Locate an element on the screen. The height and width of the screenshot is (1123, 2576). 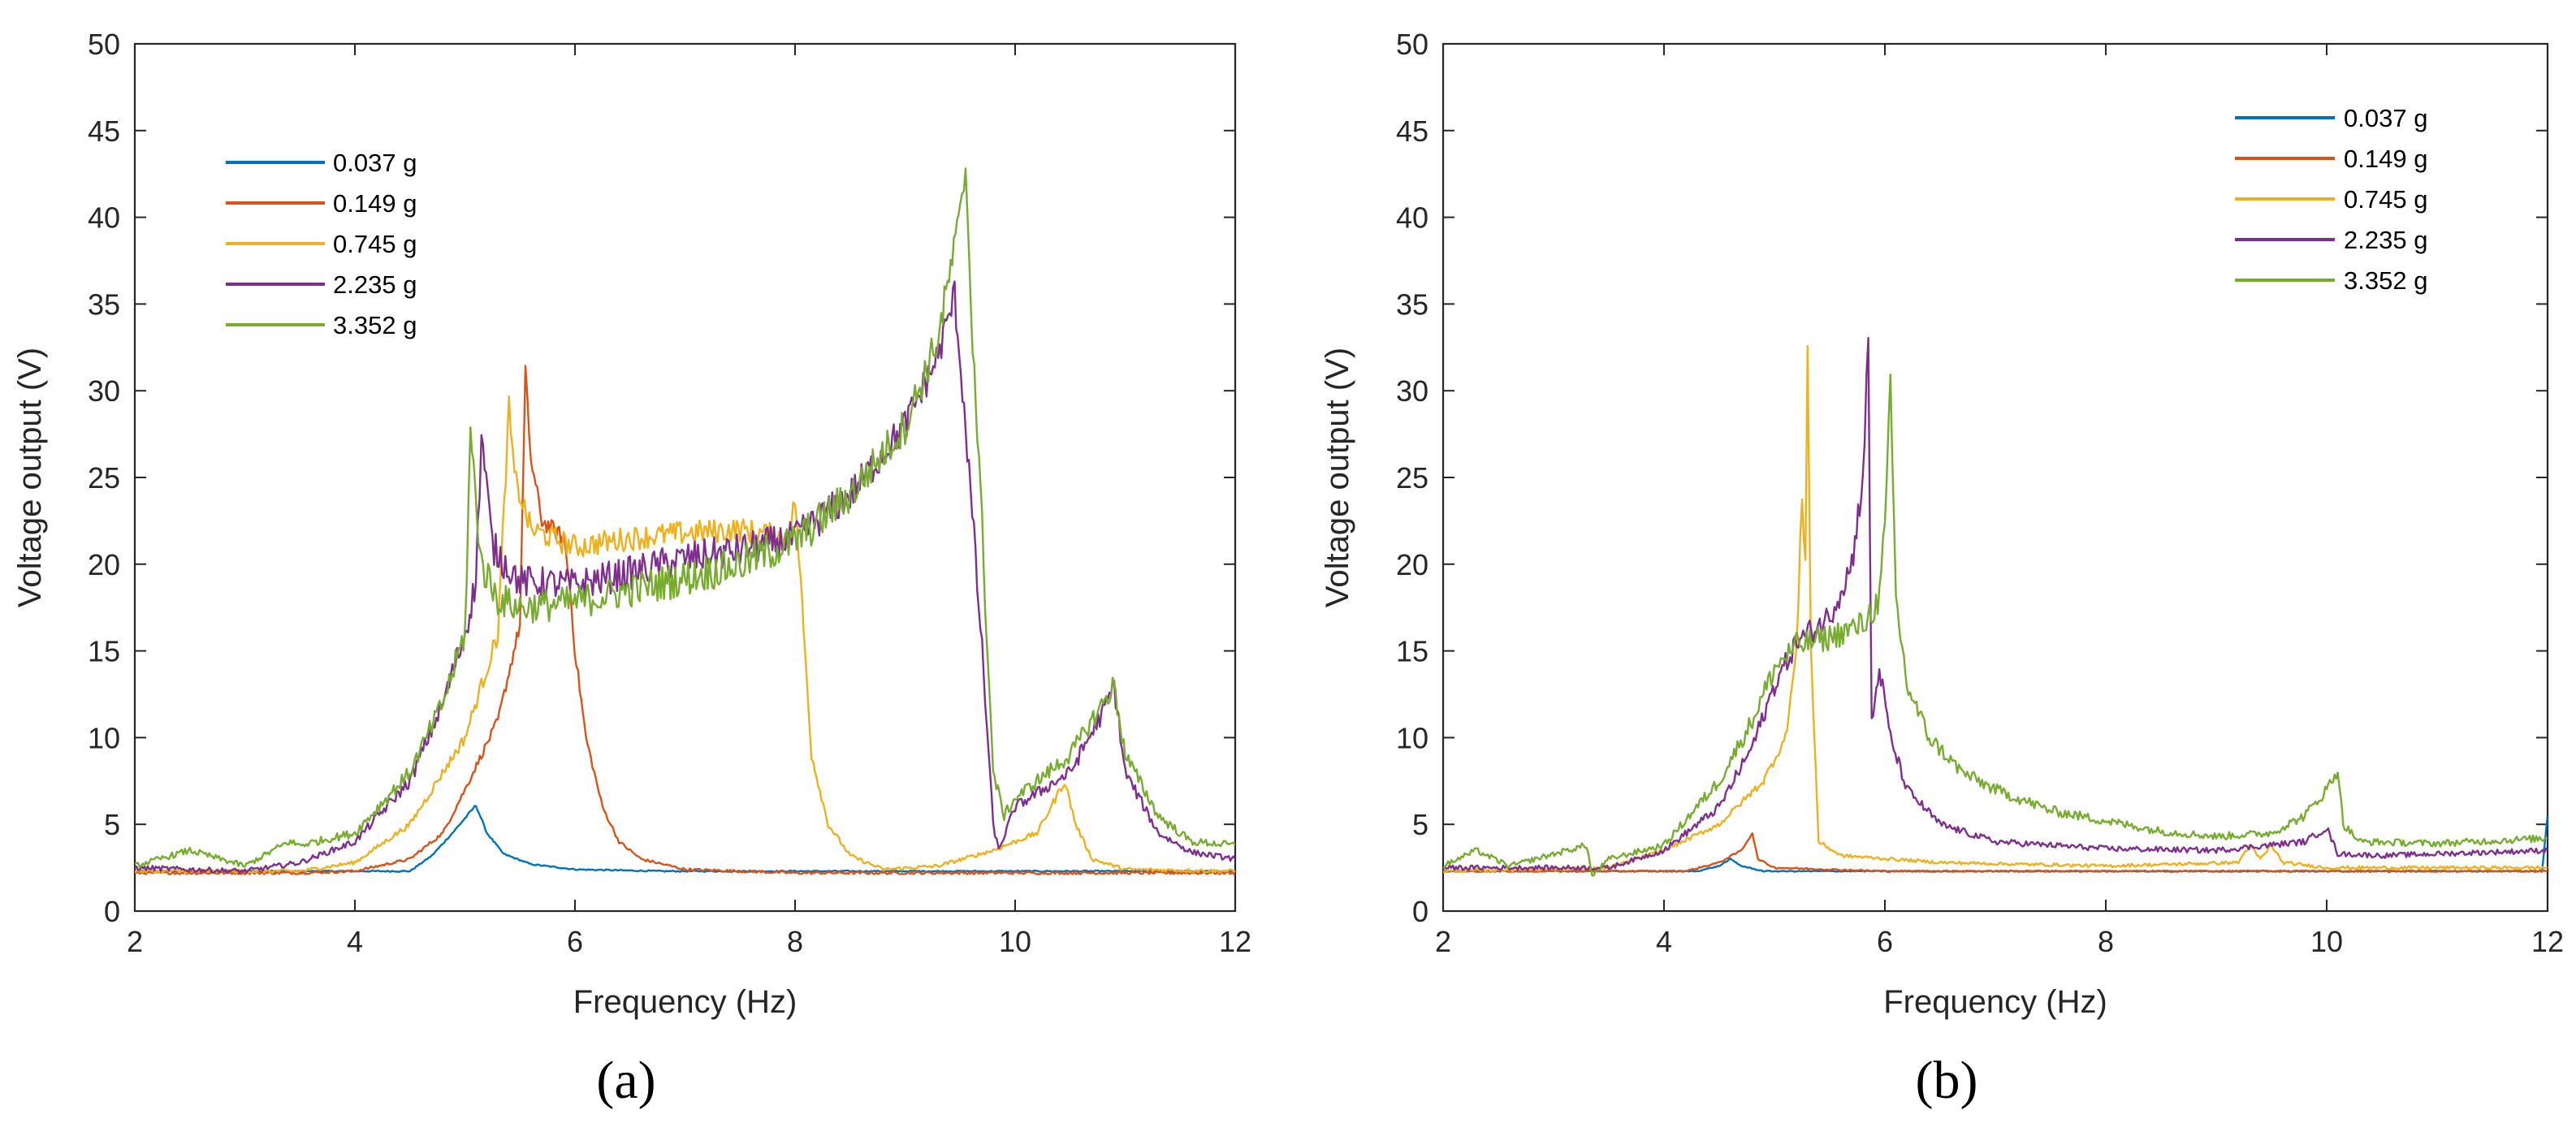
series-line-0-037-g is located at coordinates (1995, 844).